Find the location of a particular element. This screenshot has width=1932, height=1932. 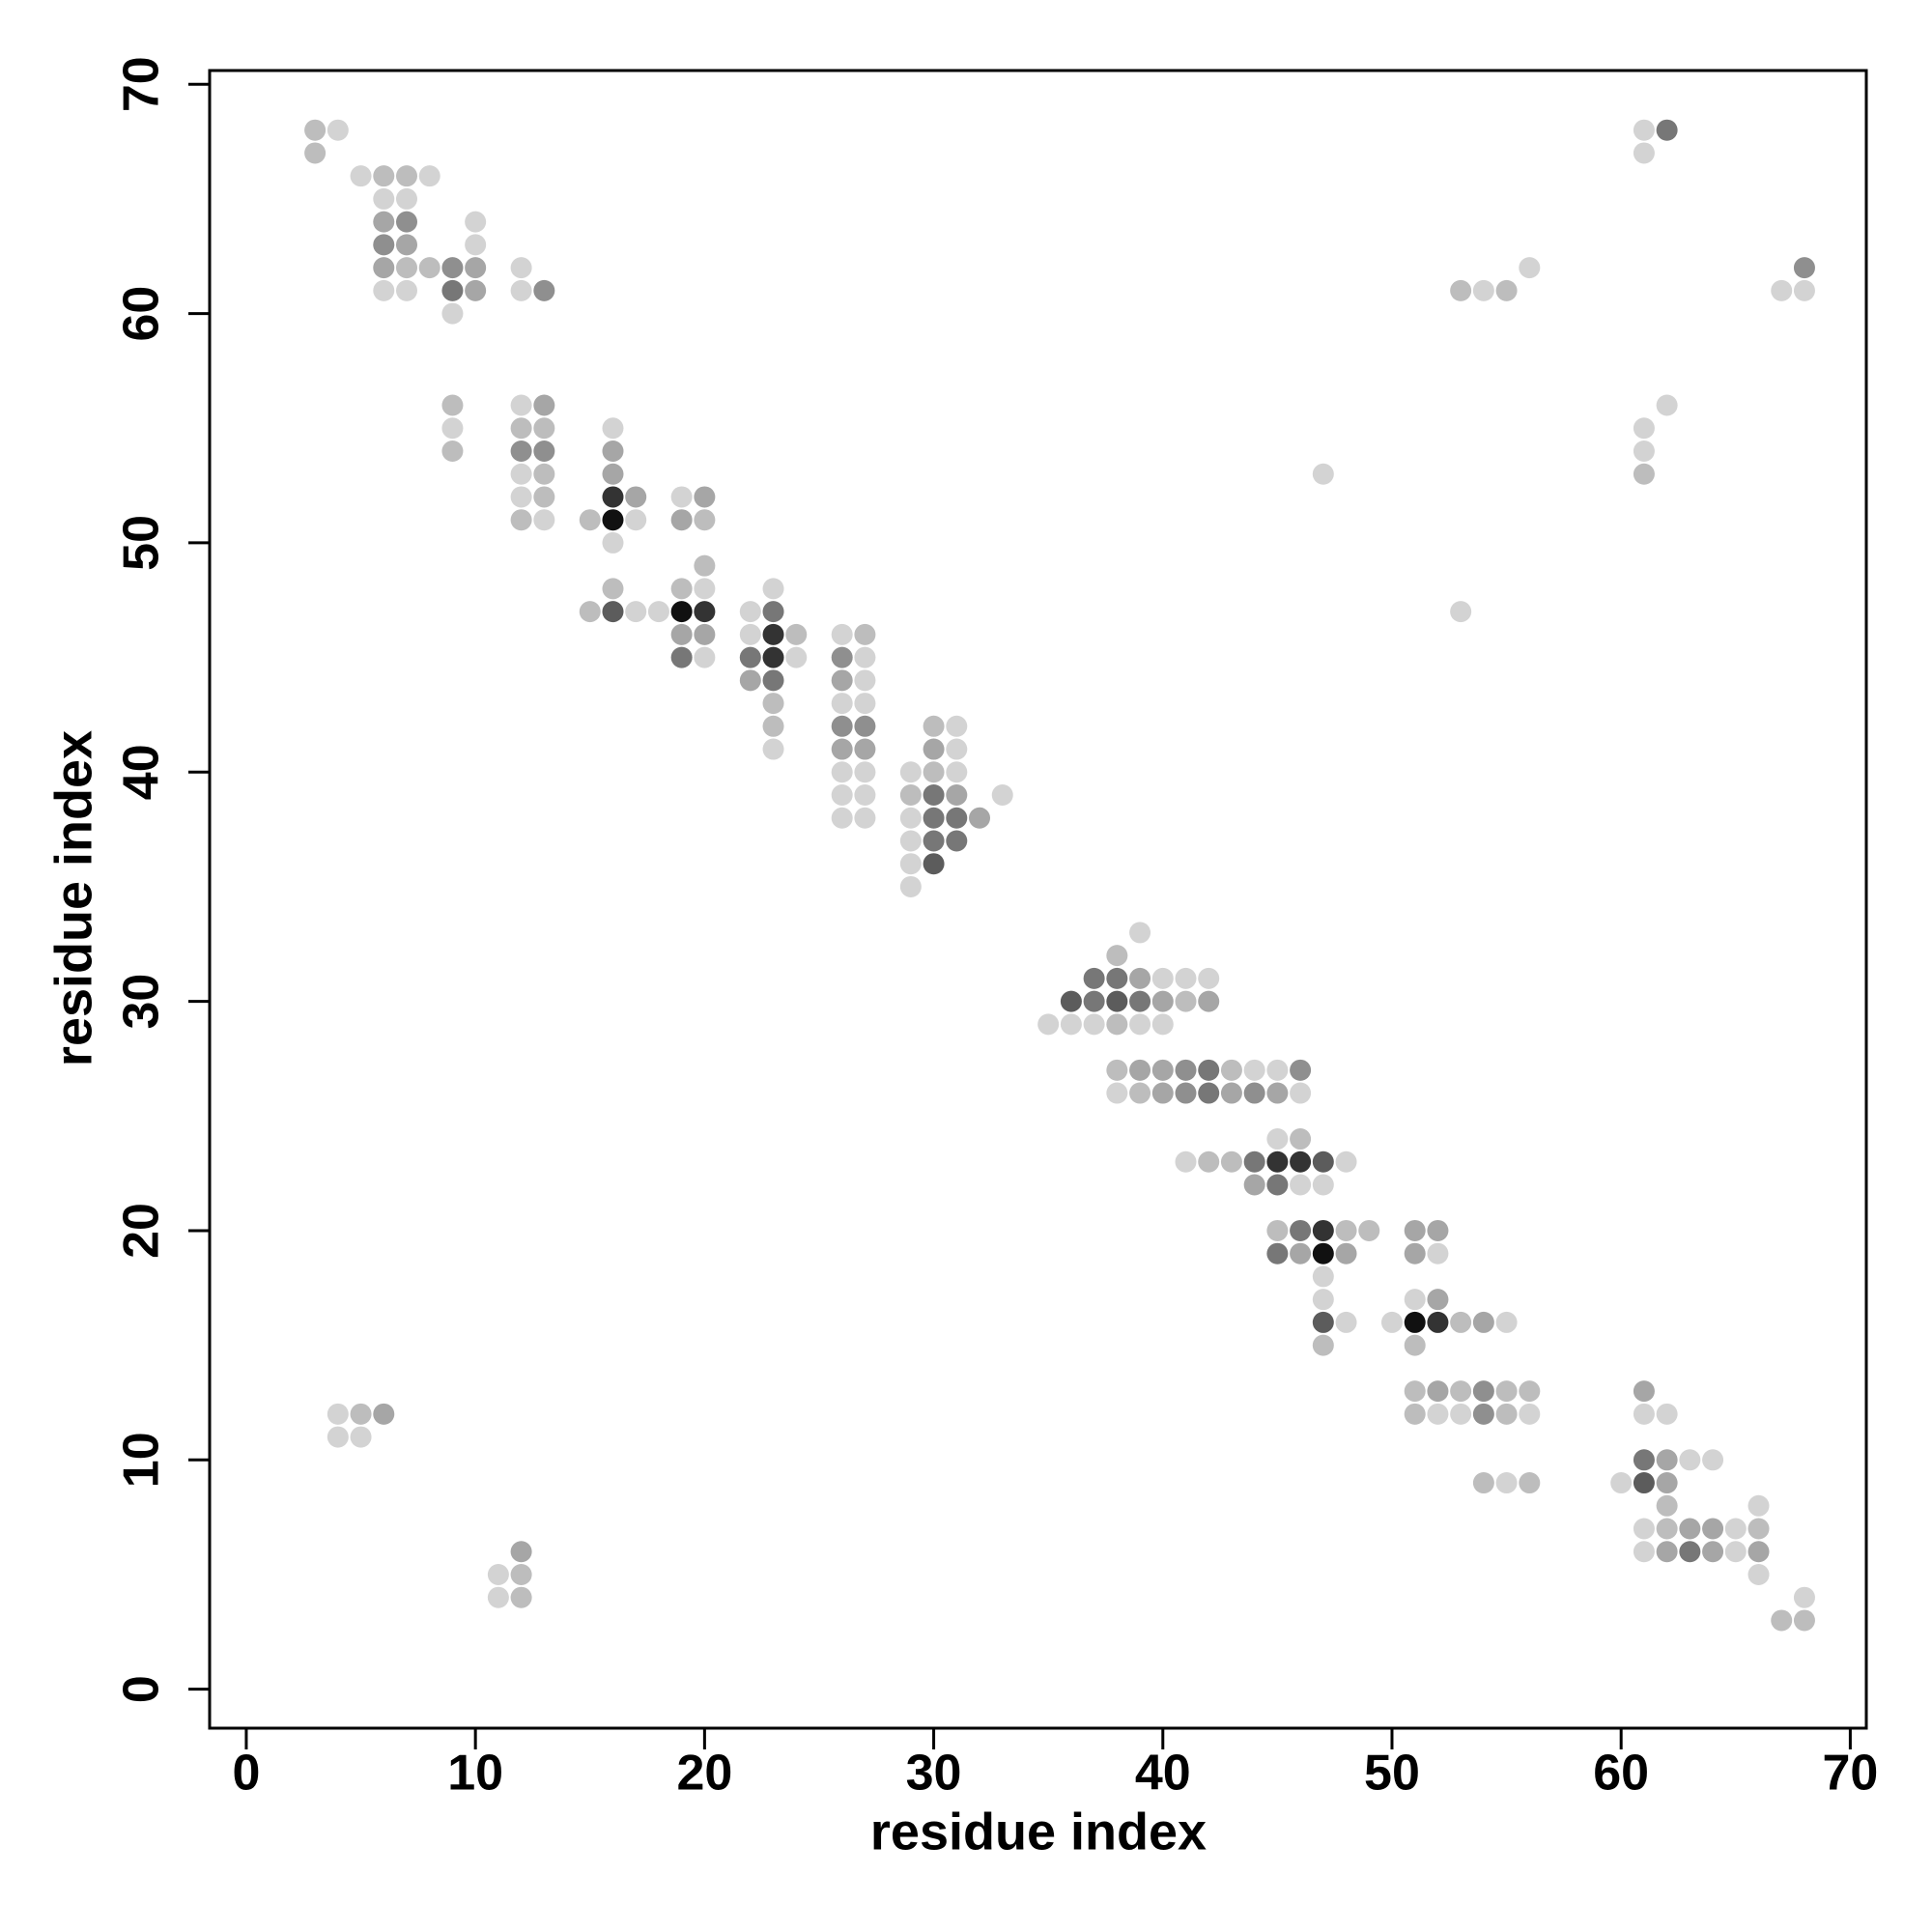

x-tick-label: 0 is located at coordinates (246, 1774).